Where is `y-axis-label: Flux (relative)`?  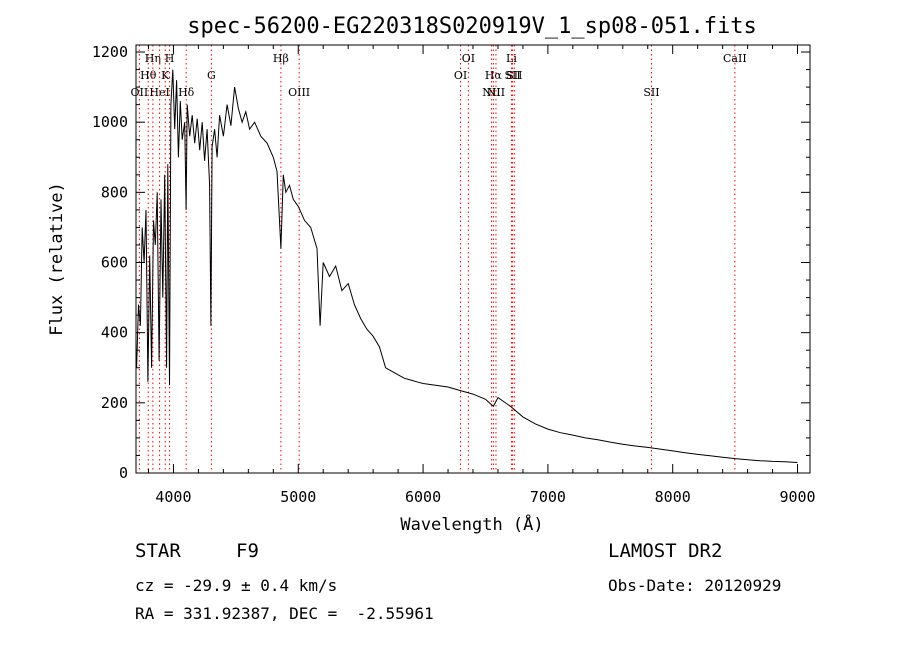
y-axis-label: Flux (relative) is located at coordinates (57, 259).